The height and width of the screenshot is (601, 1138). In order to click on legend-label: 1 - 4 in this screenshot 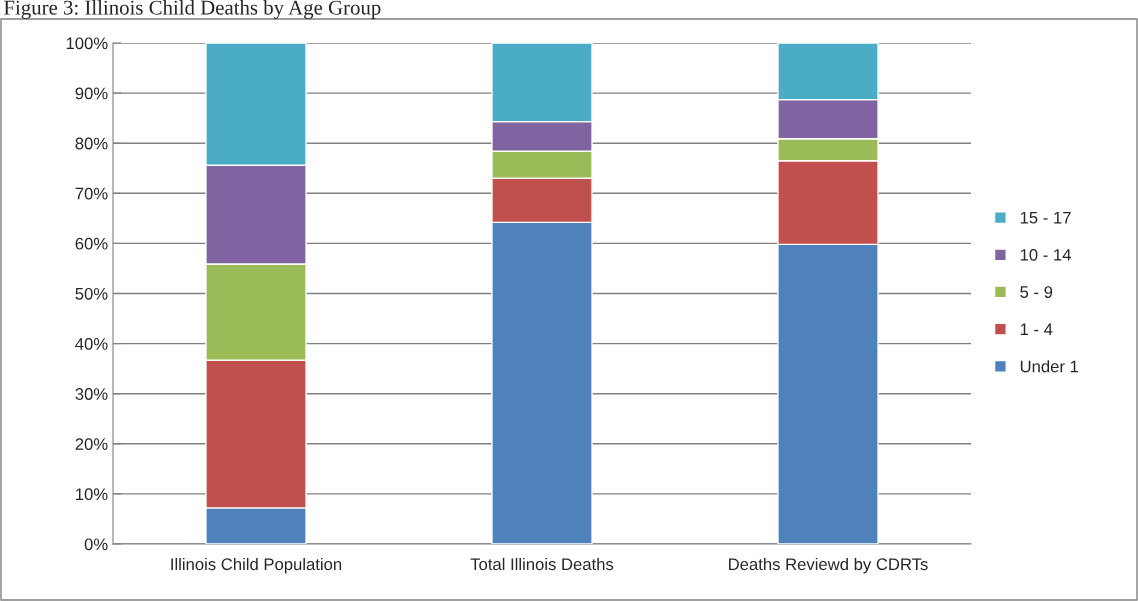, I will do `click(1036, 329)`.